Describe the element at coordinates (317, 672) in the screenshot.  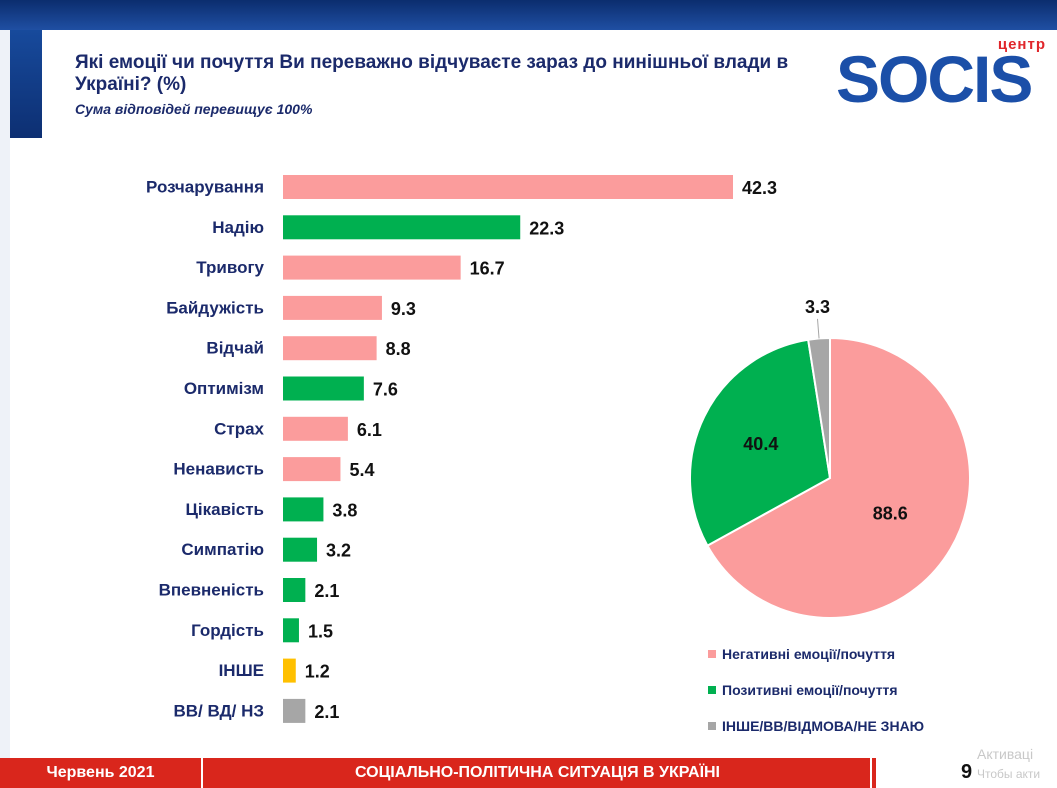
I see `bar-value-label: 1.2` at that location.